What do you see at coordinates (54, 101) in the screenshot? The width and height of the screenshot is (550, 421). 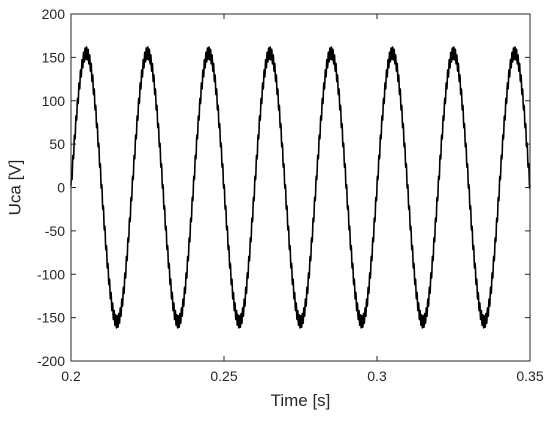 I see `y-tick-label: 100` at bounding box center [54, 101].